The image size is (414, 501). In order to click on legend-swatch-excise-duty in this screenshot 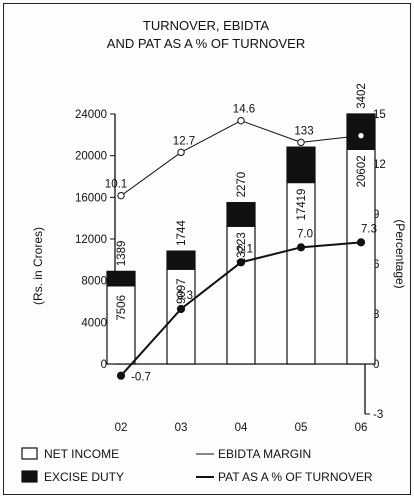, I will do `click(29, 476)`.